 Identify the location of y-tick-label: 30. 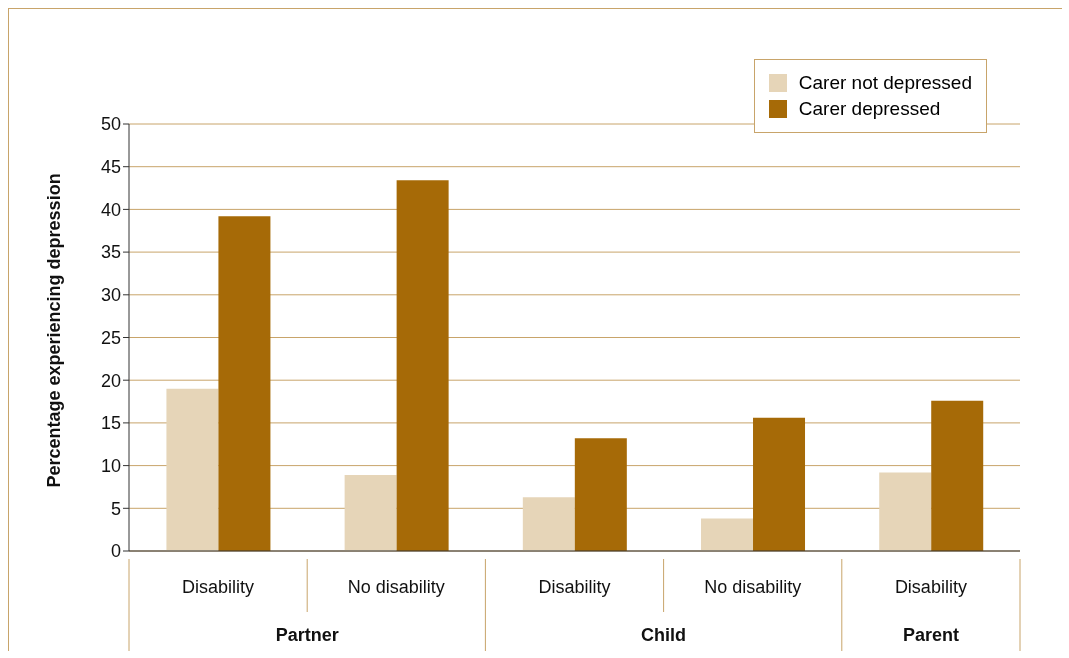
(110, 295).